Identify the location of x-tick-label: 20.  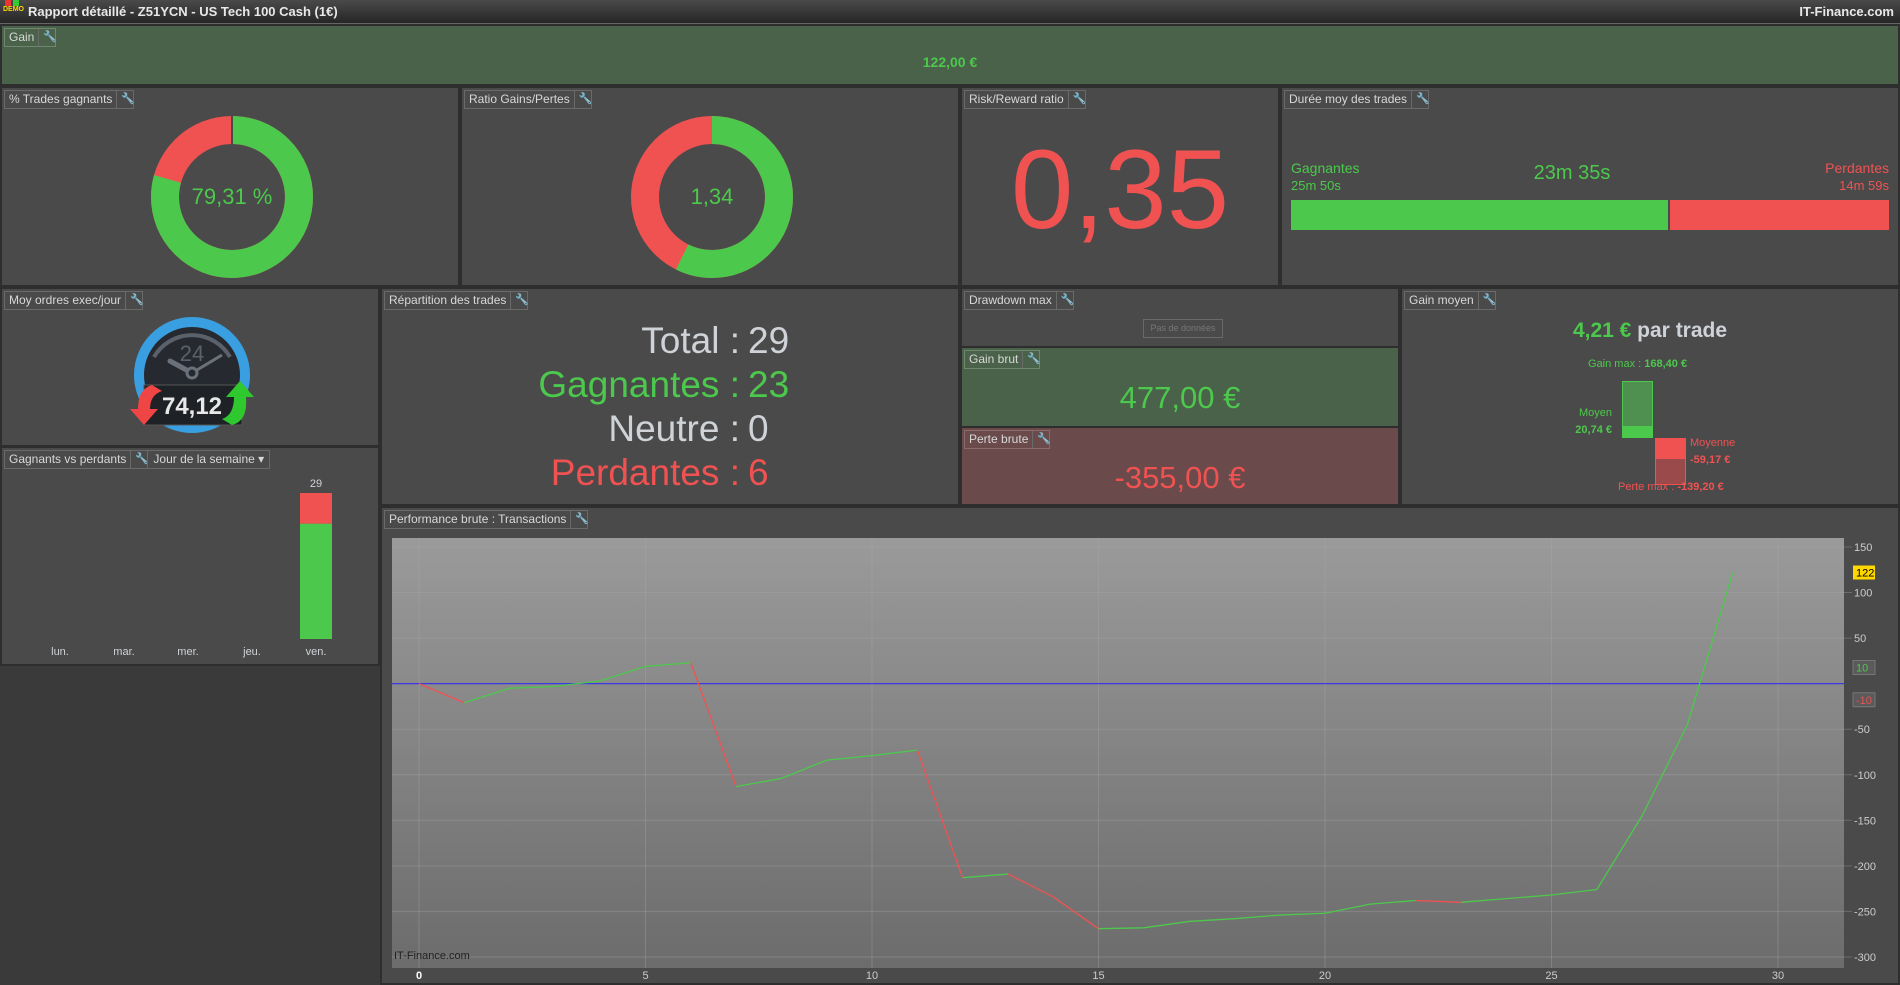
(1325, 976).